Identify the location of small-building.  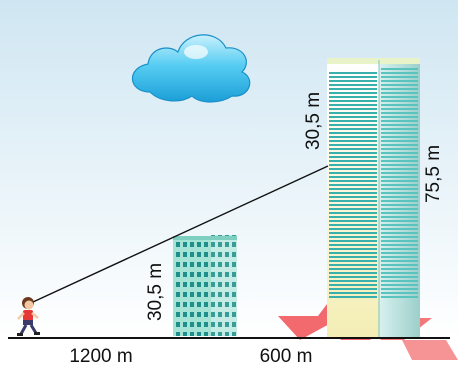
(205, 285).